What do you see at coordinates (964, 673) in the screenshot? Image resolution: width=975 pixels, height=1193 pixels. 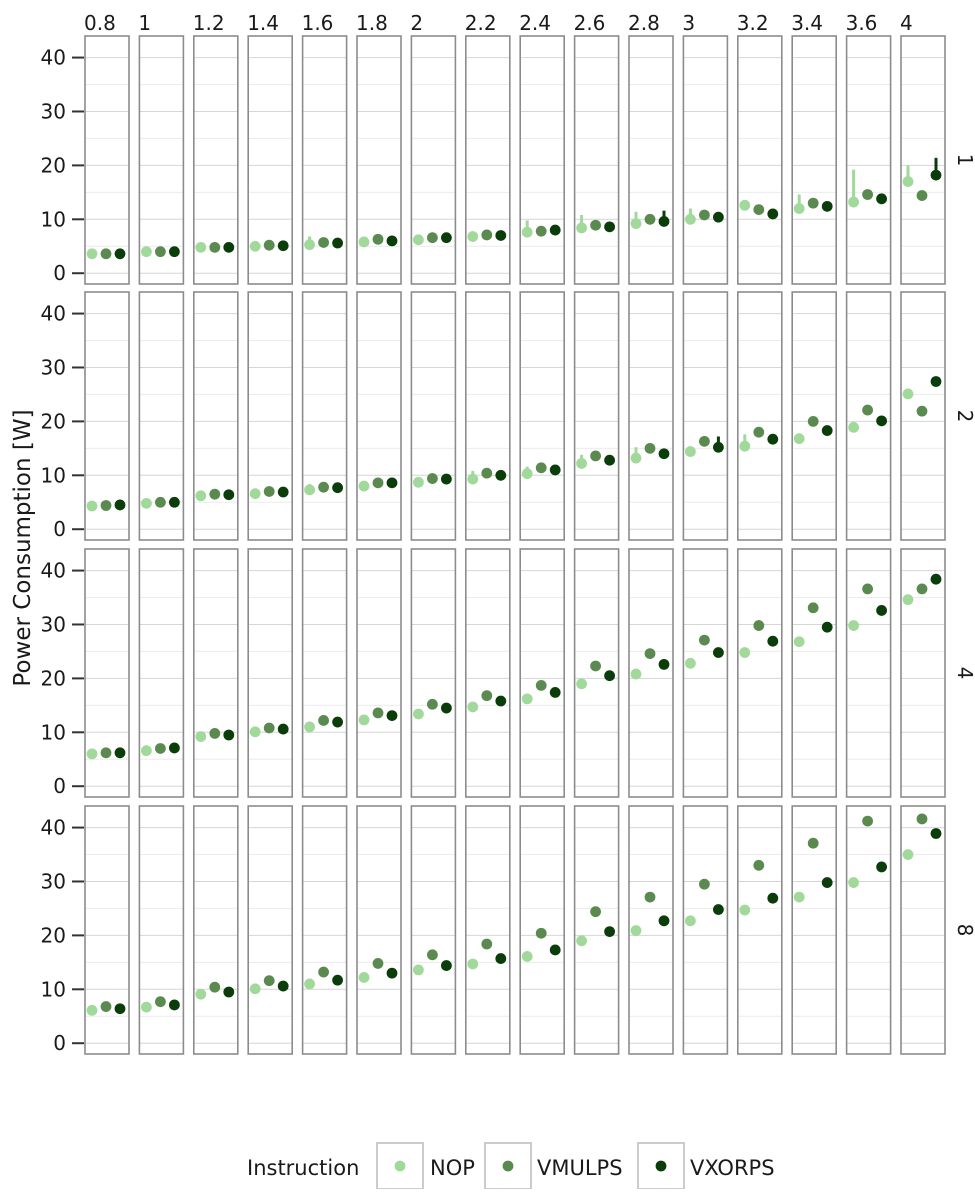 I see `row-label: 4` at bounding box center [964, 673].